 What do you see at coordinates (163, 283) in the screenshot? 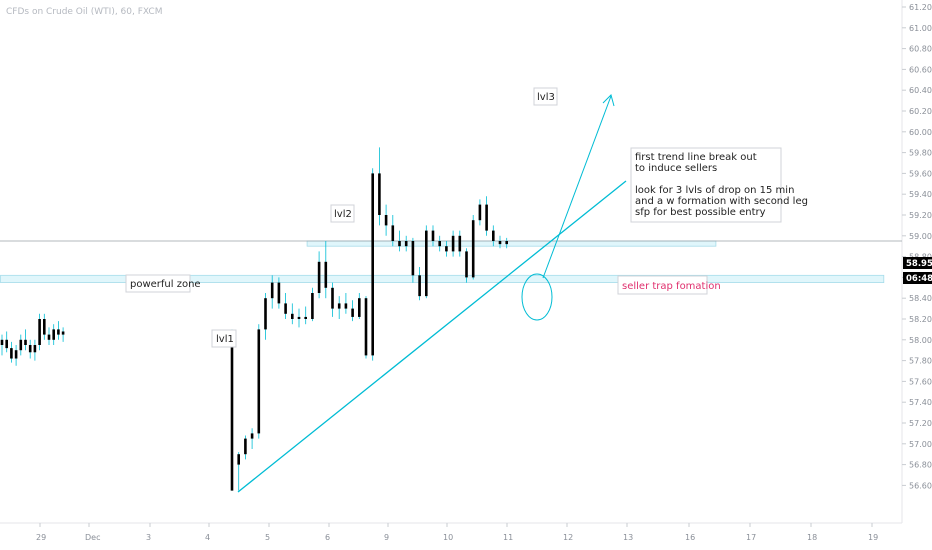
I see `label-powerful-zone: powerful zone` at bounding box center [163, 283].